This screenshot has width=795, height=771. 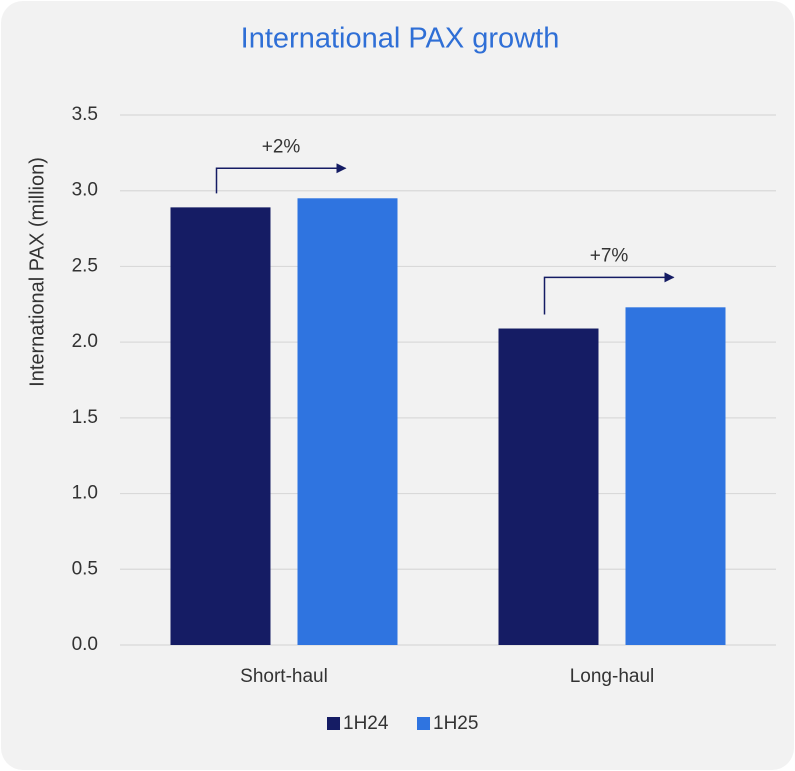 What do you see at coordinates (366, 723) in the screenshot?
I see `legend-label: 1H24` at bounding box center [366, 723].